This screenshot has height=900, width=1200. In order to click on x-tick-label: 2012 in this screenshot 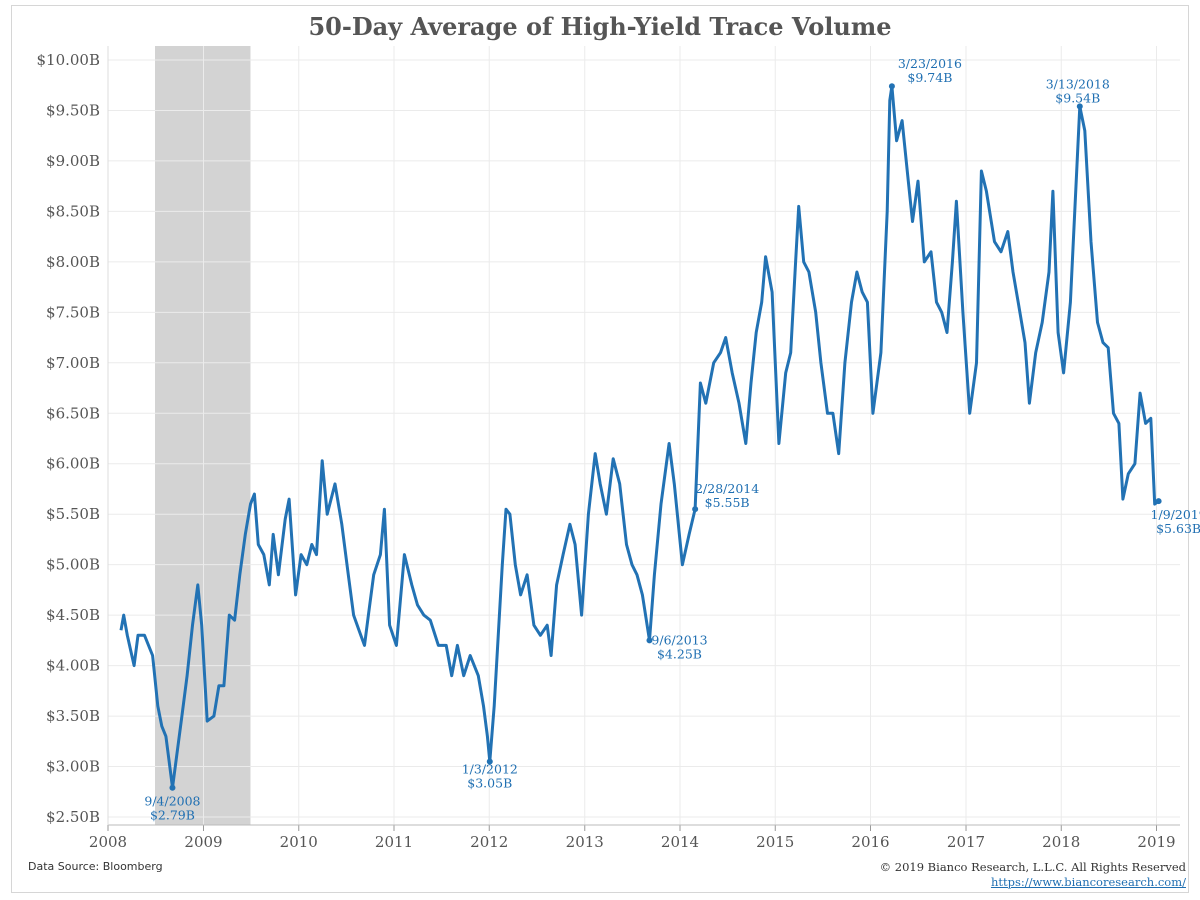, I will do `click(489, 842)`.